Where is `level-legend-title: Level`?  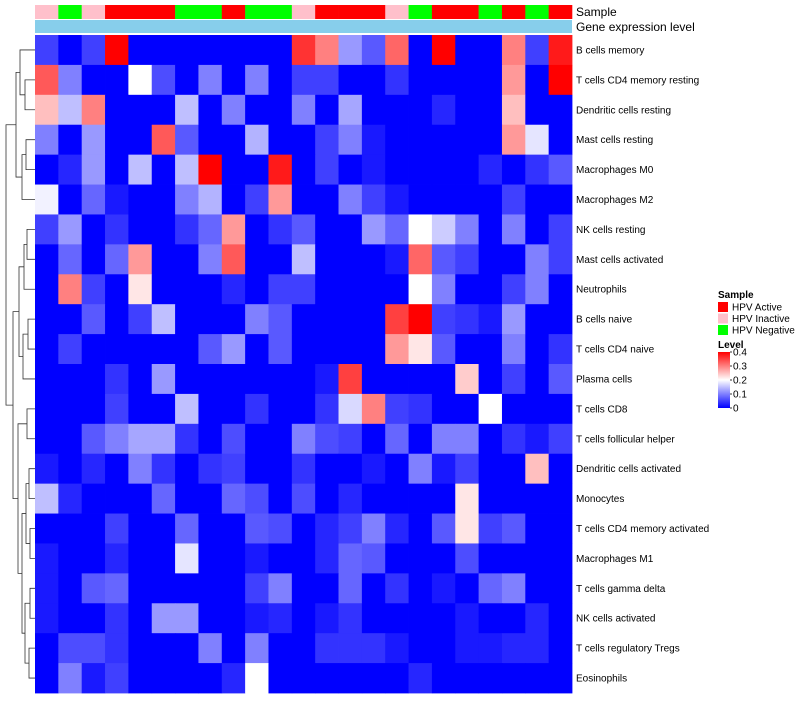 level-legend-title: Level is located at coordinates (731, 345).